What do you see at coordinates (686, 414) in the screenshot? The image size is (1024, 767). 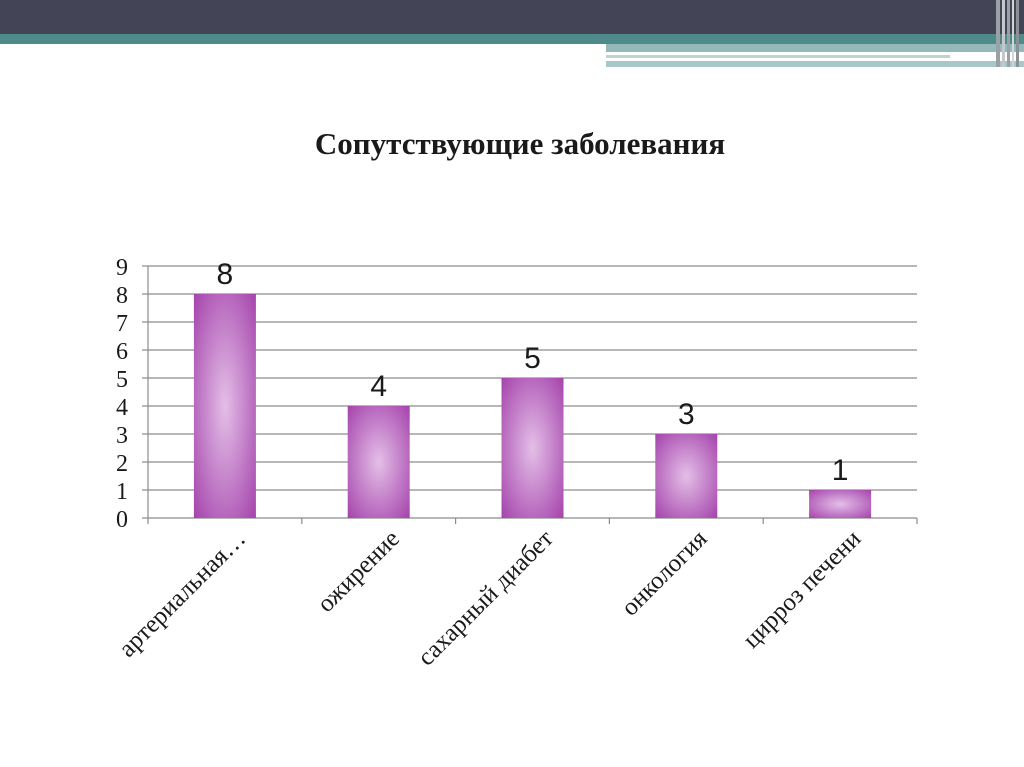 I see `data-label: 3` at bounding box center [686, 414].